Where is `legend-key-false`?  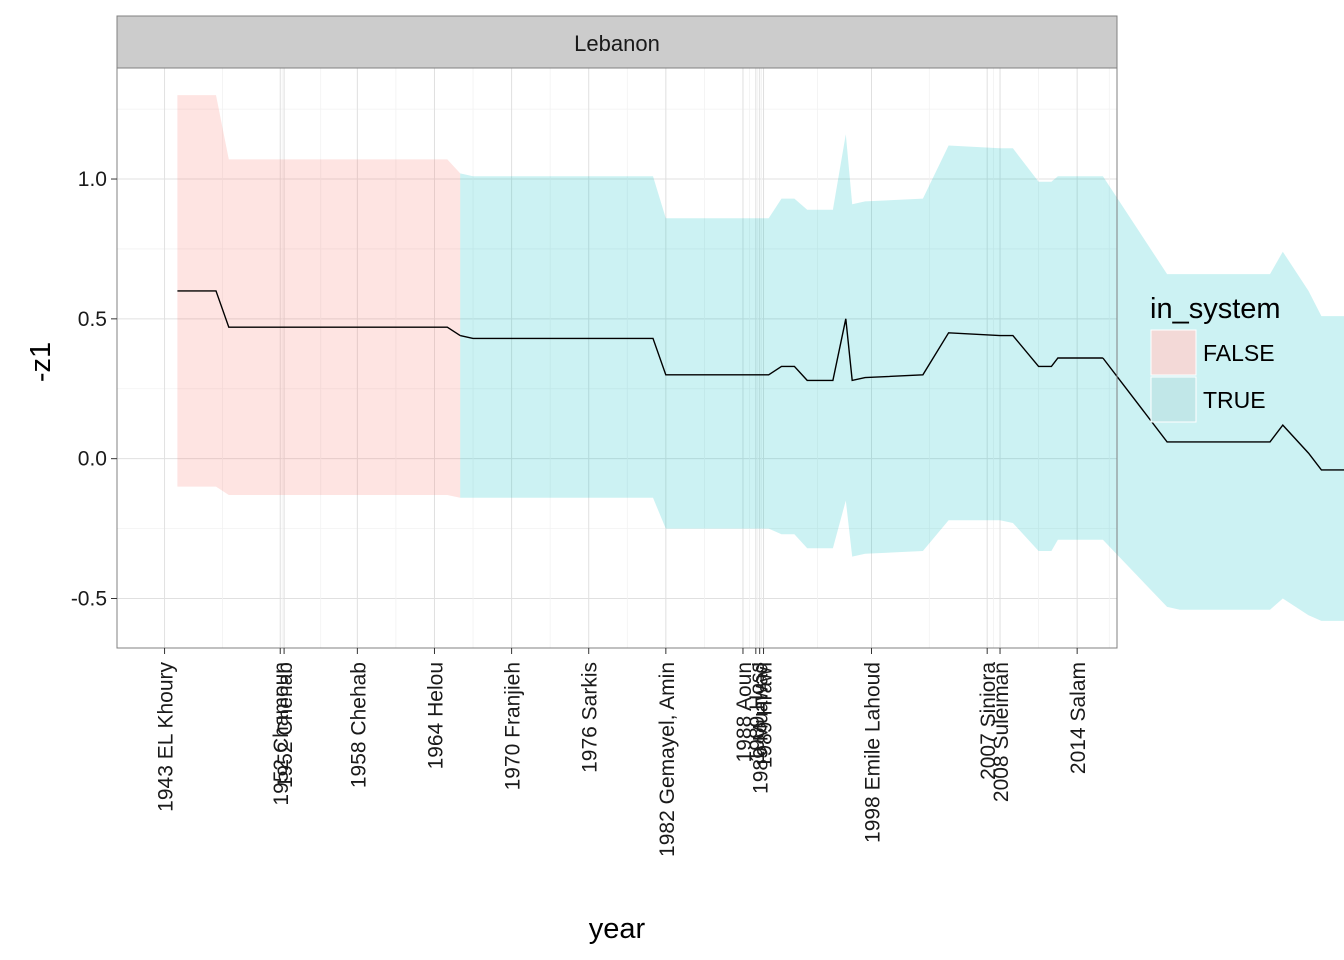 legend-key-false is located at coordinates (1173, 352).